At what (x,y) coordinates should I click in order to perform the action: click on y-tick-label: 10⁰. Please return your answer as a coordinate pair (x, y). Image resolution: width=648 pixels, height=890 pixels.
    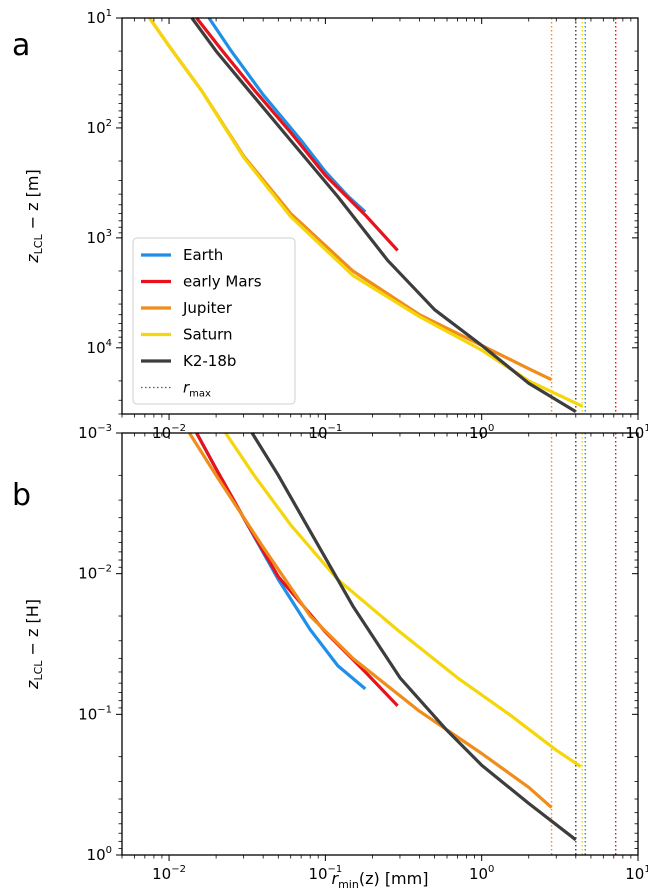
    Looking at the image, I should click on (99, 854).